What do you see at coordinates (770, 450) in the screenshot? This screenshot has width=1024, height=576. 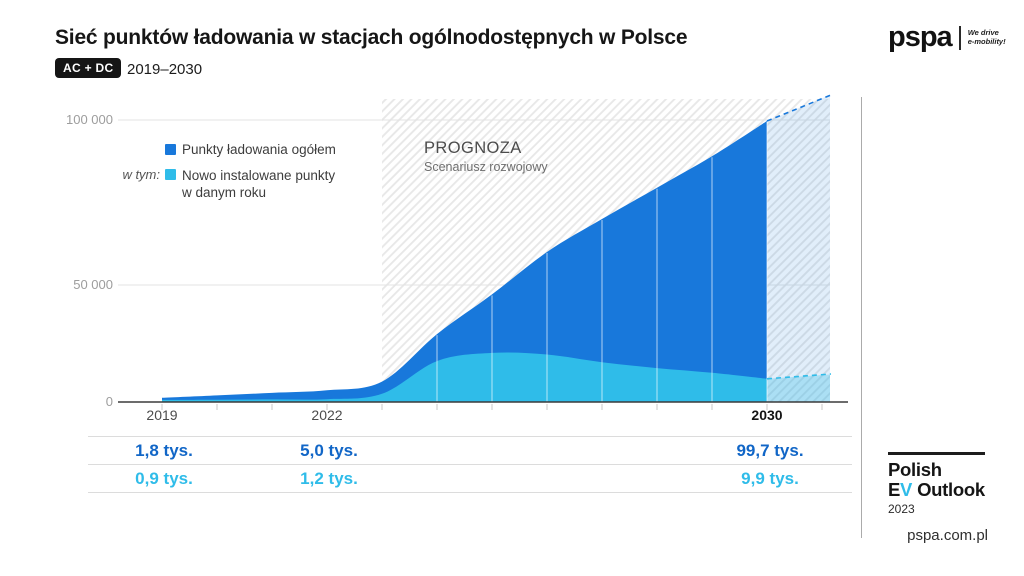 I see `summary-total-2030: 99,7 tys.` at bounding box center [770, 450].